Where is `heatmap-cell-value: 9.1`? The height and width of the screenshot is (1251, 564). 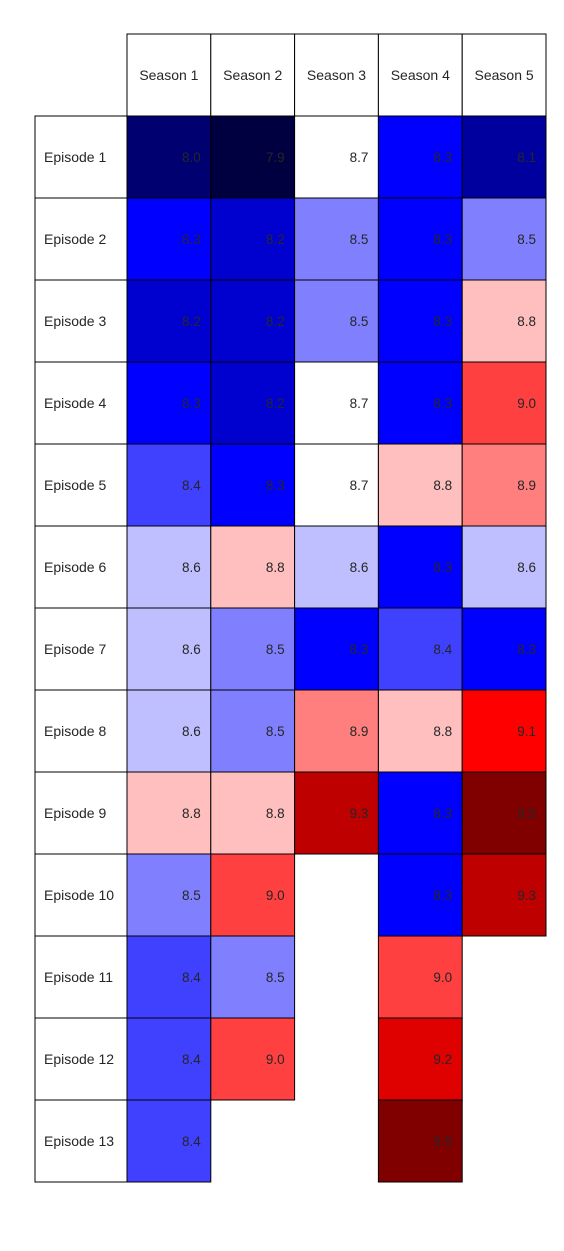
heatmap-cell-value: 9.1 is located at coordinates (526, 731).